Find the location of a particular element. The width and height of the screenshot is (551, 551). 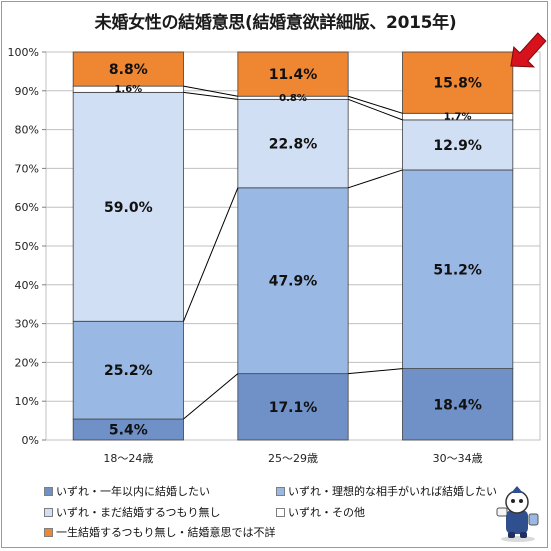

y-tick-label: 100% is located at coordinates (23, 52).